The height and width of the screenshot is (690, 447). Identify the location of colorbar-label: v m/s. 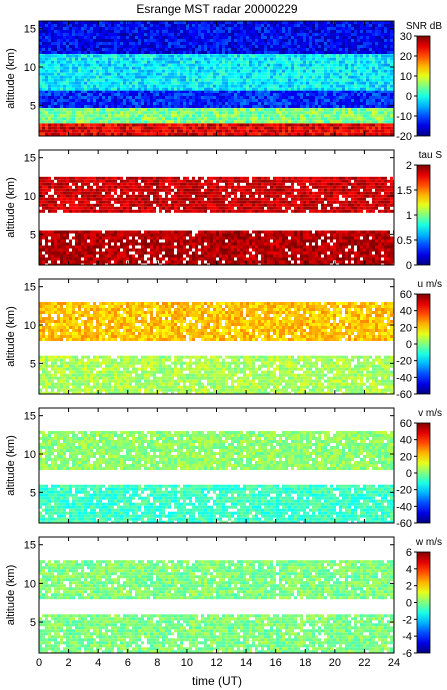
(430, 413).